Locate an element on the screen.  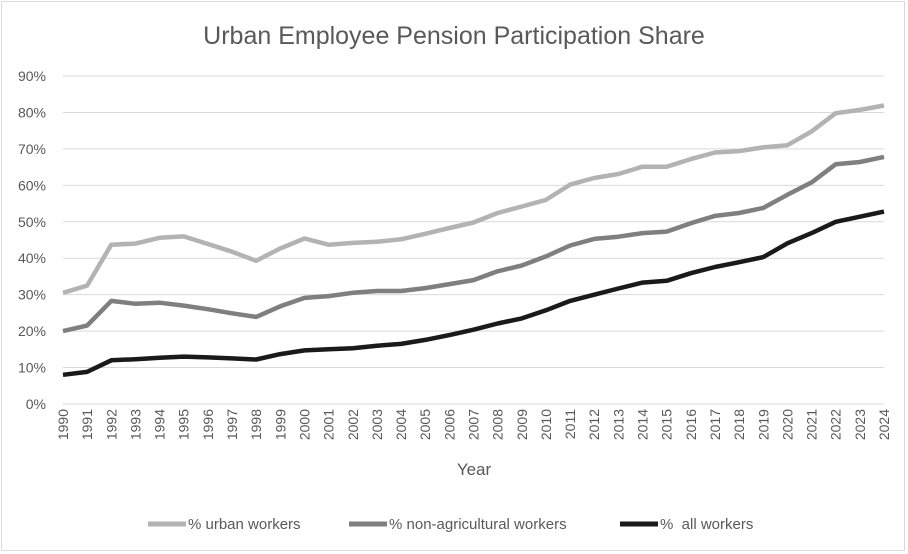
x-tick-label: 1990 is located at coordinates (63, 424).